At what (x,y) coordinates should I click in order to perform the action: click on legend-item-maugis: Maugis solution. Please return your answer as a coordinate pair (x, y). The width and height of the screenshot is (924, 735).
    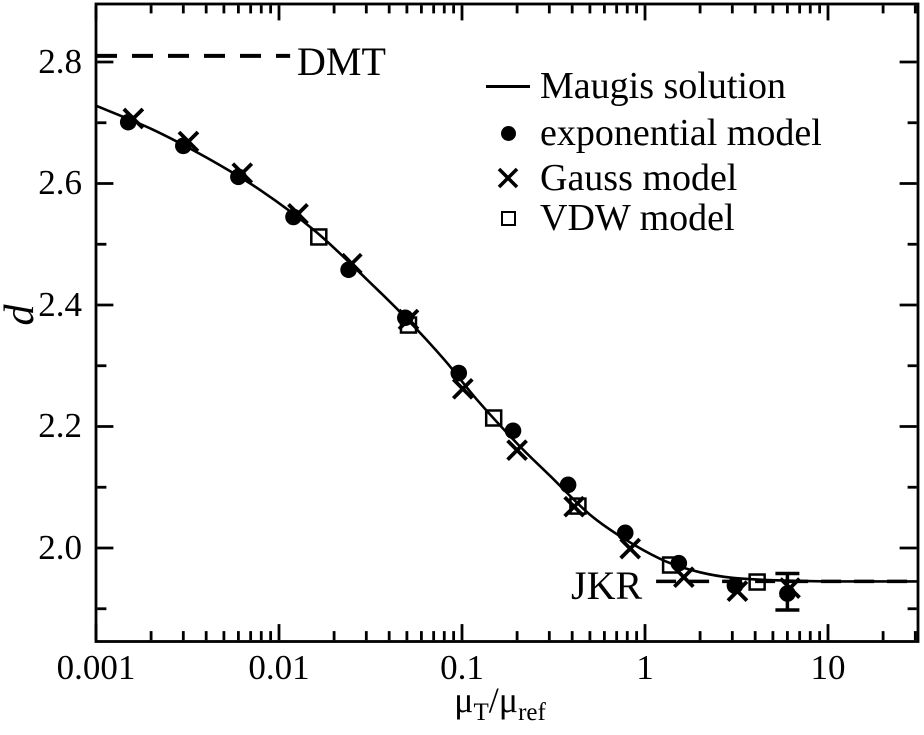
    Looking at the image, I should click on (635, 86).